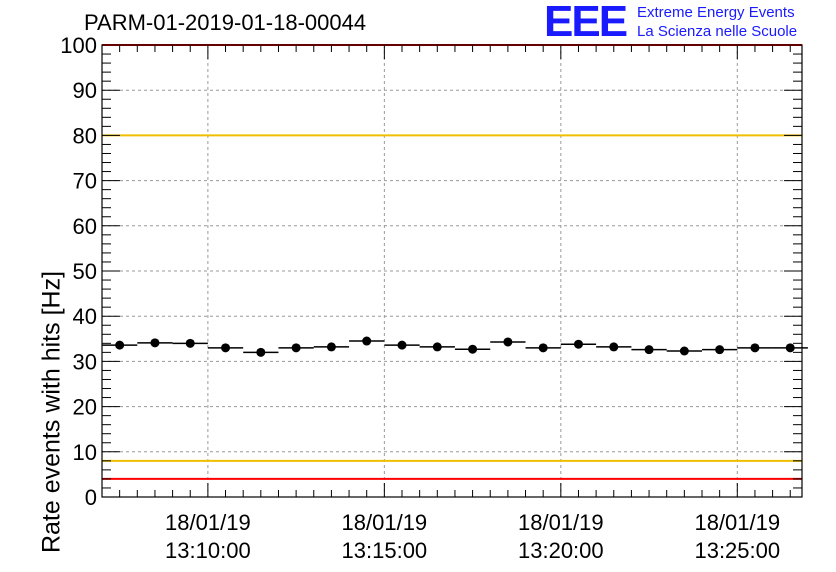 This screenshot has width=836, height=572. I want to click on y-tick-label: 80, so click(85, 135).